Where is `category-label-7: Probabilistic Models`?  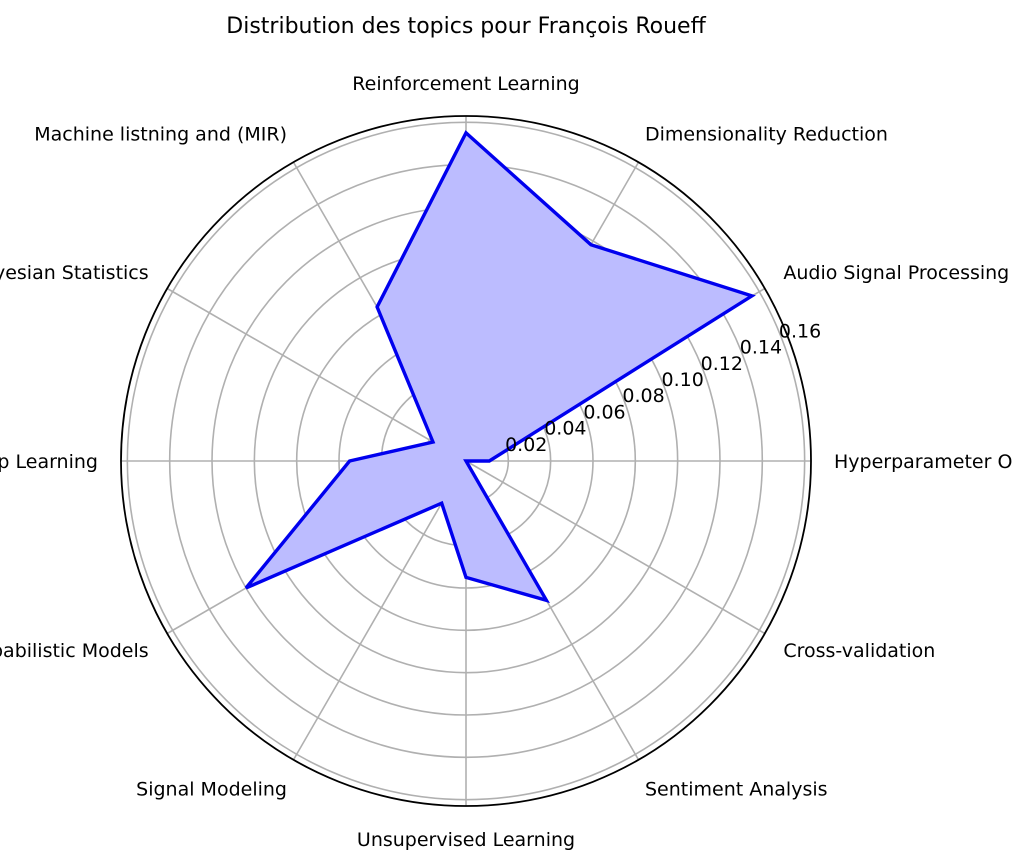
category-label-7: Probabilistic Models is located at coordinates (74, 651).